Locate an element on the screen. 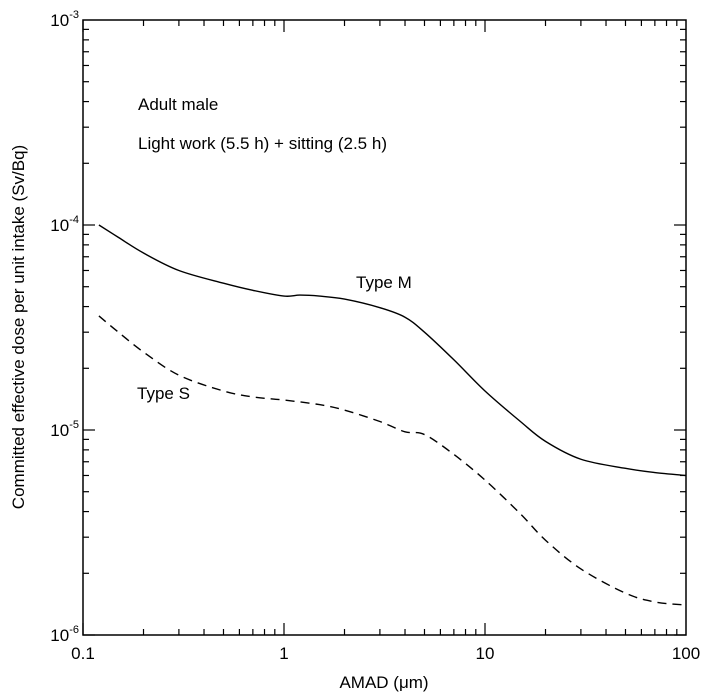 This screenshot has height=696, width=708. annotation-adult-male: Adult male is located at coordinates (178, 104).